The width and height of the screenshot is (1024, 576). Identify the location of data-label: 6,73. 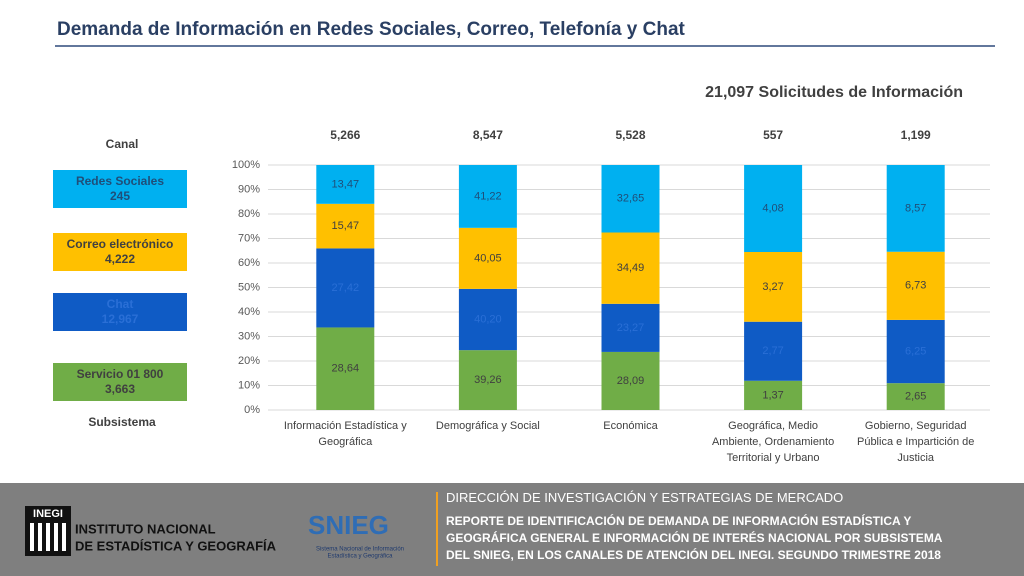
(915, 286).